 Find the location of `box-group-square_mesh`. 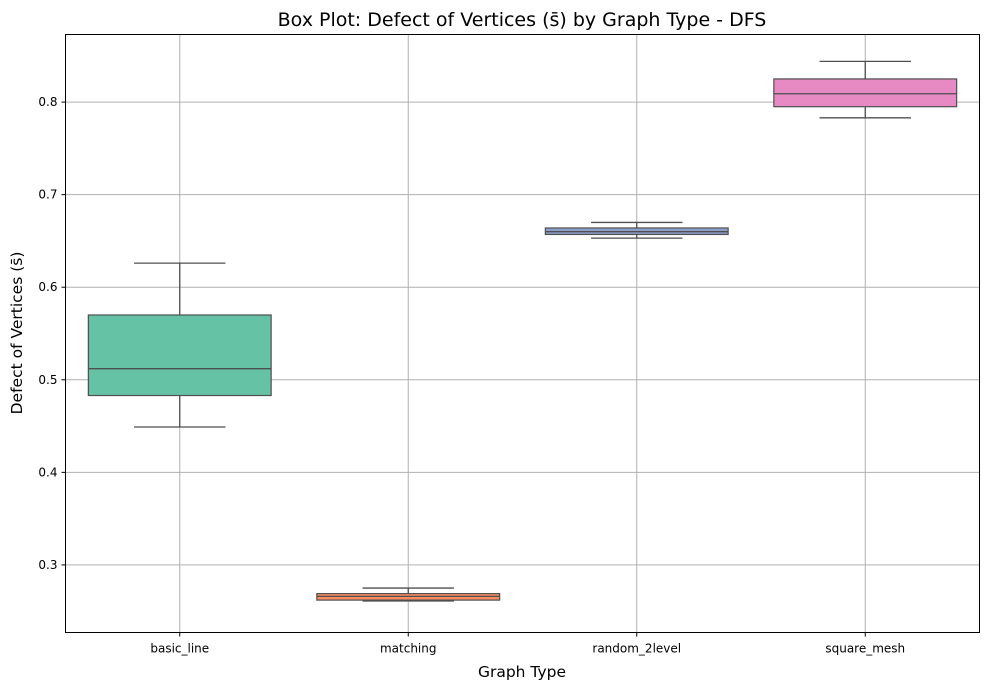

box-group-square_mesh is located at coordinates (865, 89).